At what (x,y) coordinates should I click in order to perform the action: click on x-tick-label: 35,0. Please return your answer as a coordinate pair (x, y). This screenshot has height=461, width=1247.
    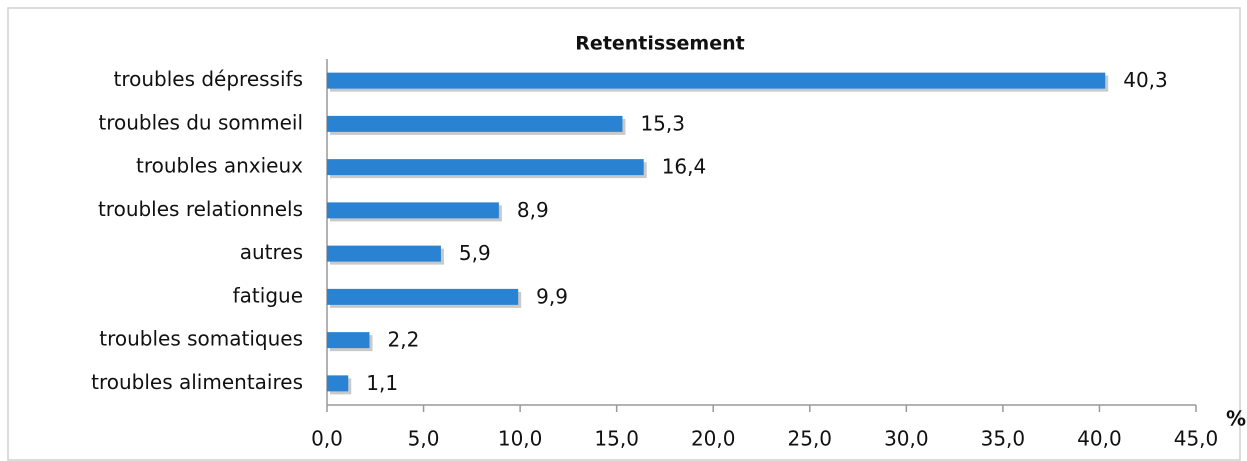
    Looking at the image, I should click on (1003, 439).